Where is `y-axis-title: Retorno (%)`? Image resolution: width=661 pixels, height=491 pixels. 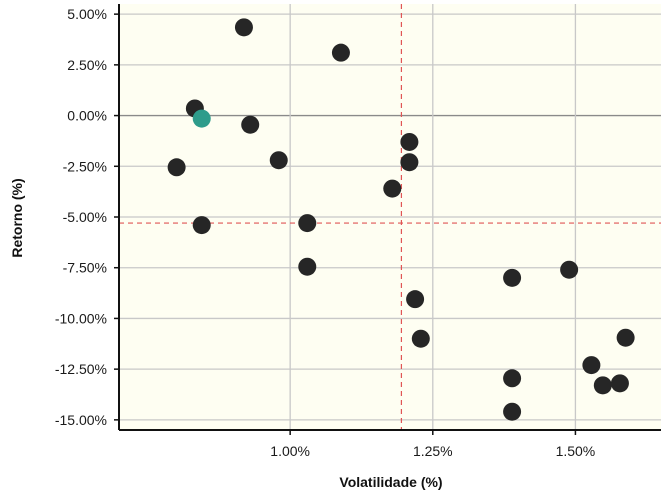 y-axis-title: Retorno (%) is located at coordinates (17, 217).